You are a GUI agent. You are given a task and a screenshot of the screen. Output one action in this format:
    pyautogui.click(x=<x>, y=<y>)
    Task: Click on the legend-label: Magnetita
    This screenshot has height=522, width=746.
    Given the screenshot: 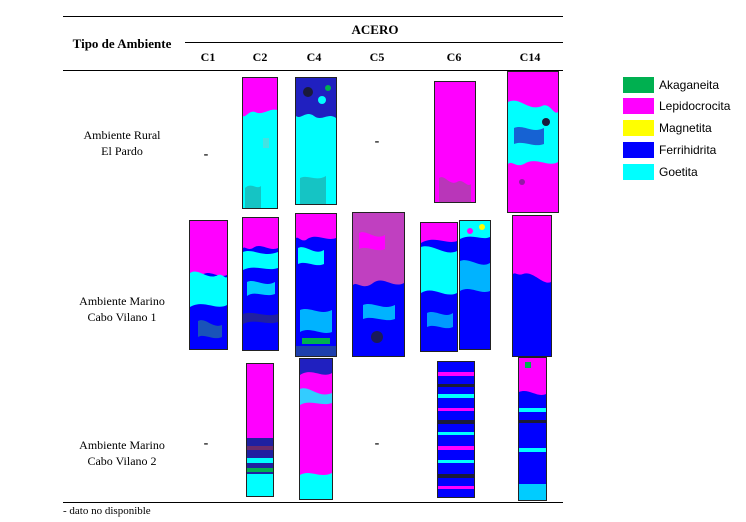 What is the action you would take?
    pyautogui.click(x=685, y=128)
    